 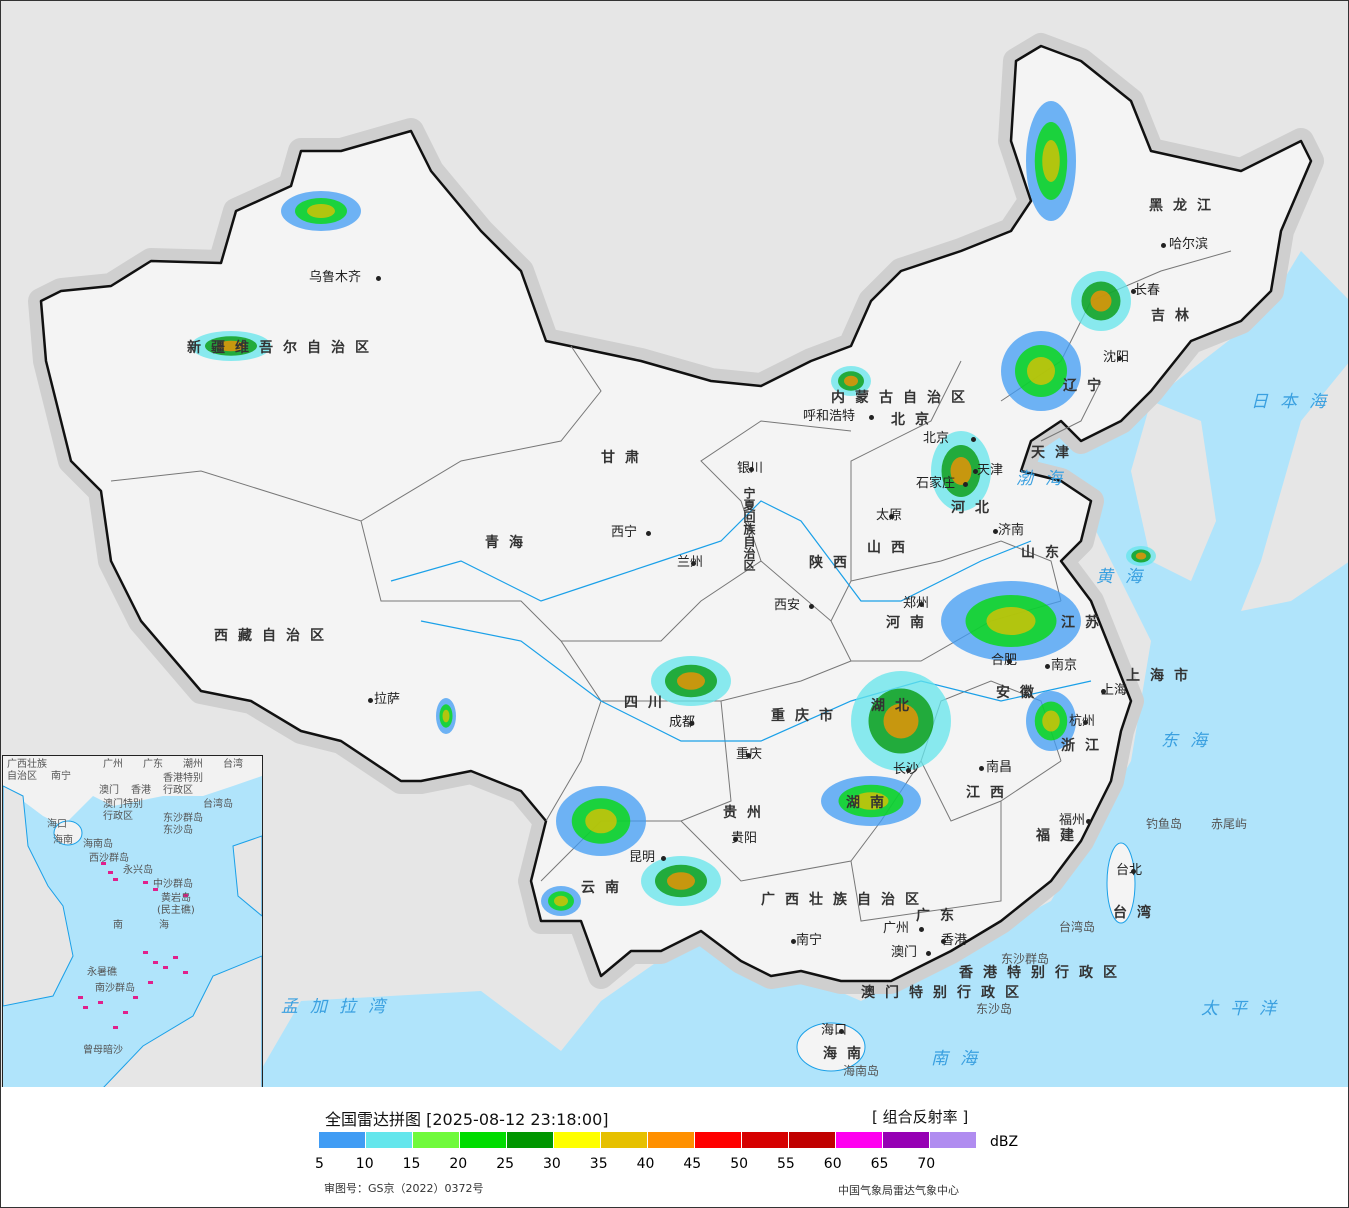 I want to click on color-scale-tick: 65, so click(x=879, y=1164).